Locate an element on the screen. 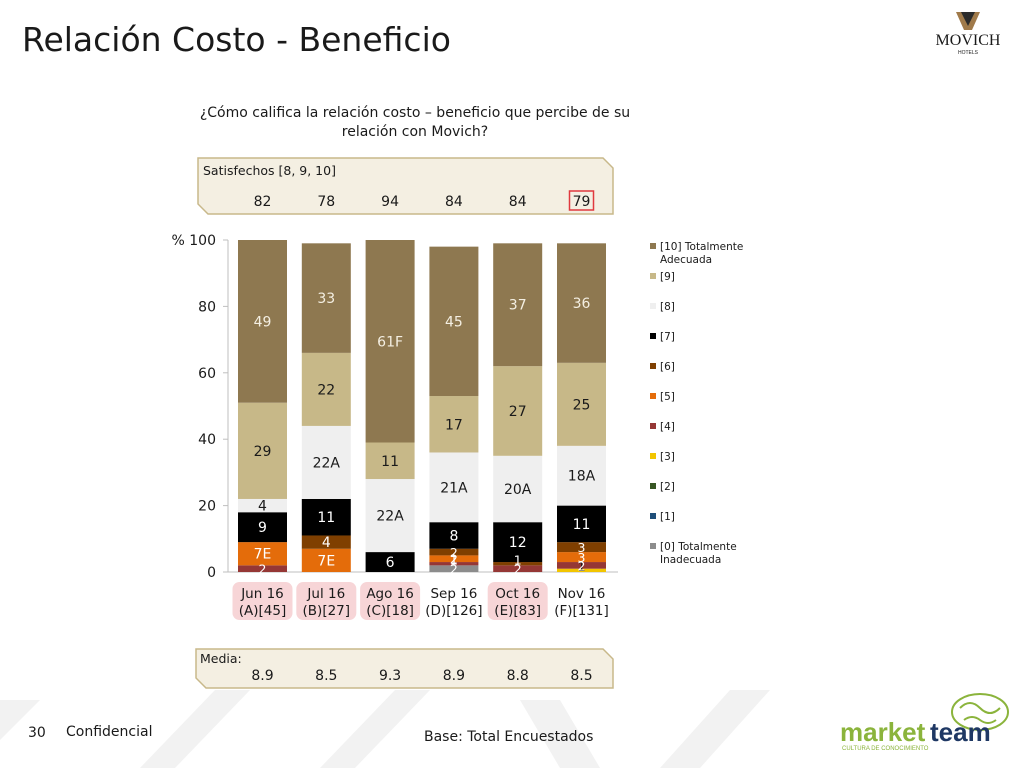 Image resolution: width=1024 pixels, height=768 pixels. data-label: 9 is located at coordinates (262, 528).